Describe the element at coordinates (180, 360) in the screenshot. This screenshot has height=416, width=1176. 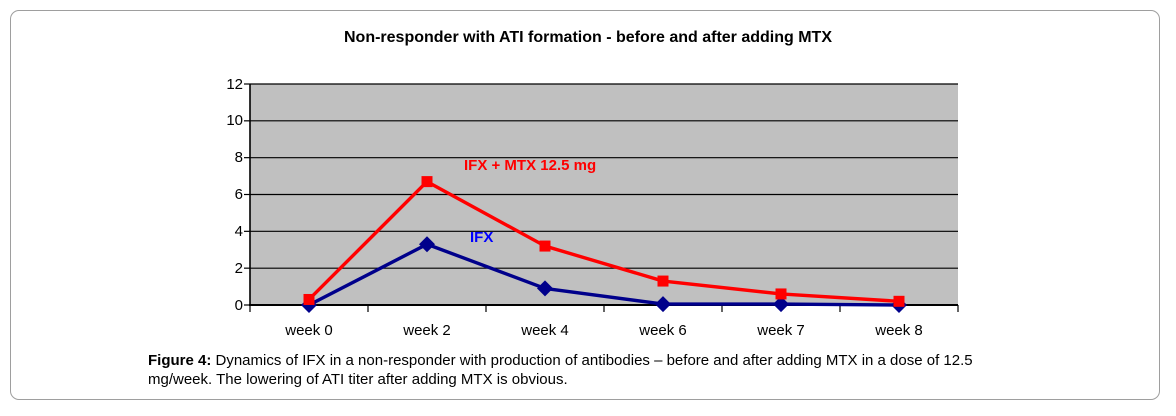
I see `figure-caption-prefix: Figure 4:` at that location.